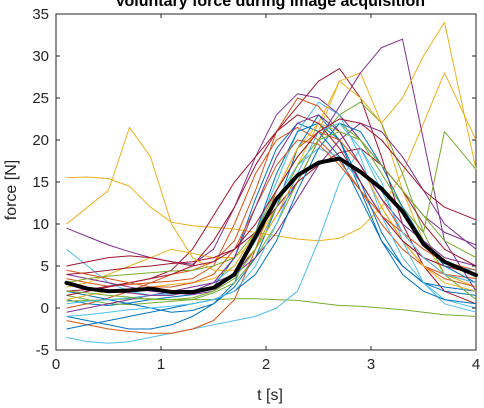 The image size is (484, 408). I want to click on y-tick-label: 25, so click(40, 98).